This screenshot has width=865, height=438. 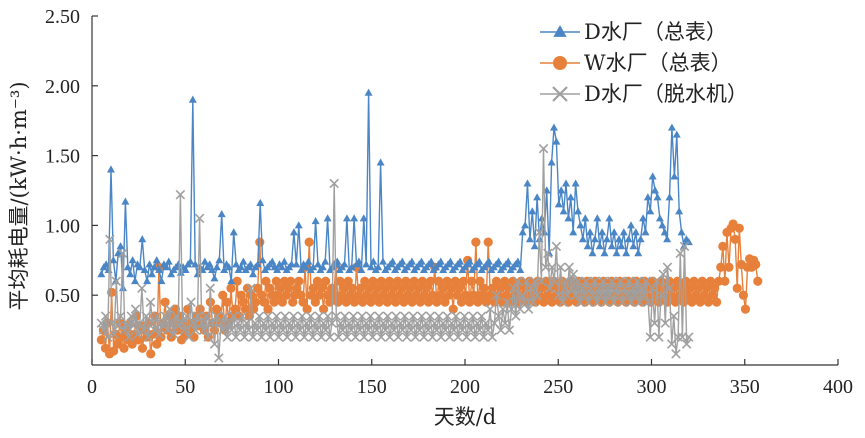 I want to click on legend-item: D水厂（脱水机）, so click(x=644, y=94).